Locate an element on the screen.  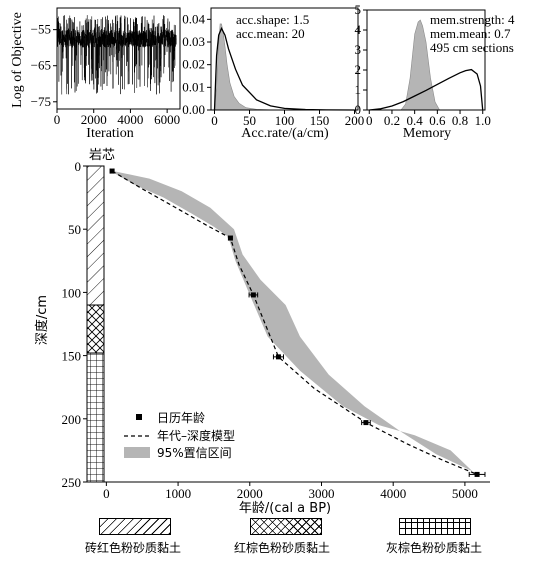
legend-label-dates: 日历年龄 is located at coordinates (181, 418).